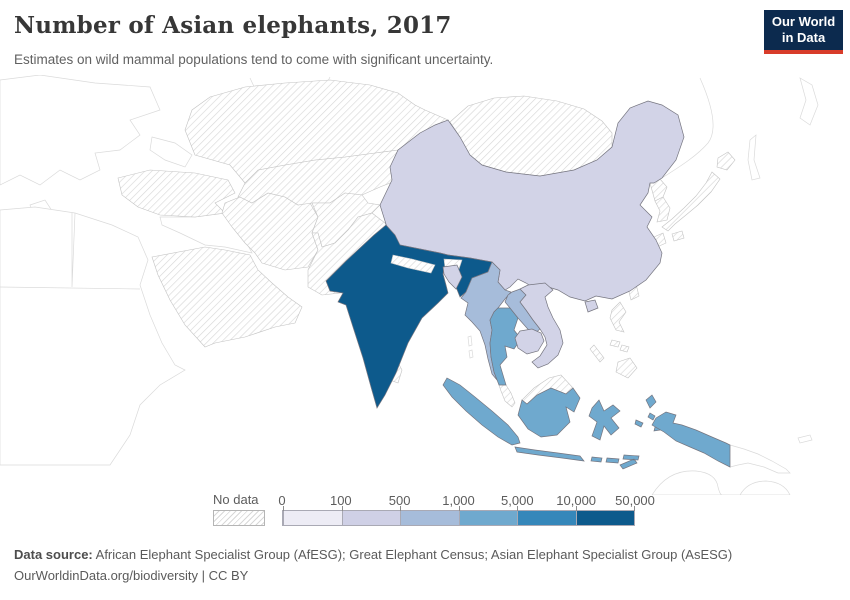 Image resolution: width=850 pixels, height=600 pixels. What do you see at coordinates (93, 336) in the screenshot?
I see `africa-landmass` at bounding box center [93, 336].